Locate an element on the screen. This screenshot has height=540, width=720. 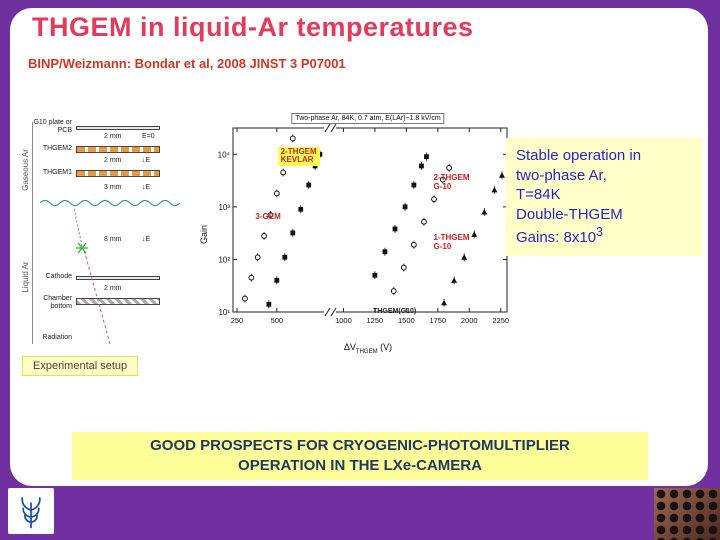
svg-text: 10¹ is located at coordinates (224, 312).